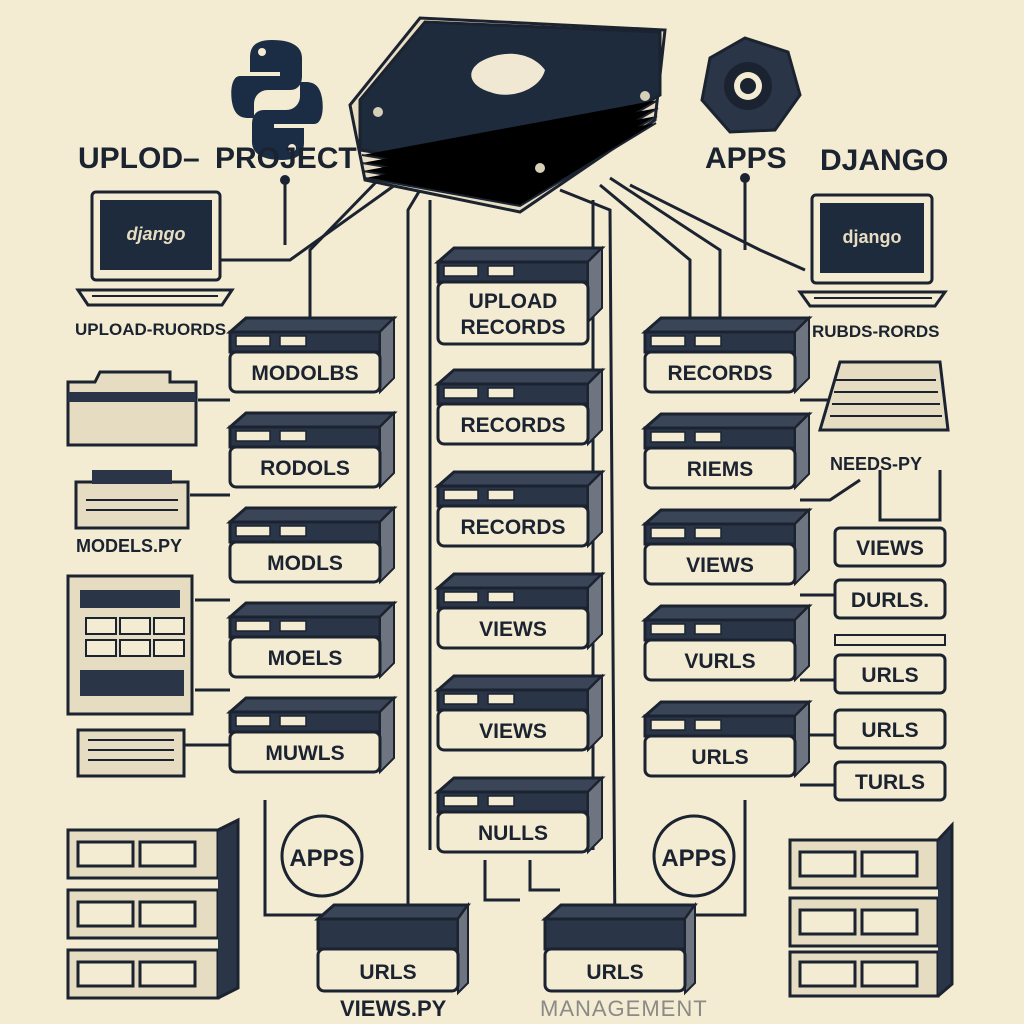 This screenshot has width=1024, height=1024. What do you see at coordinates (512, 327) in the screenshot?
I see `center-stack-box-0-label: RECORDS` at bounding box center [512, 327].